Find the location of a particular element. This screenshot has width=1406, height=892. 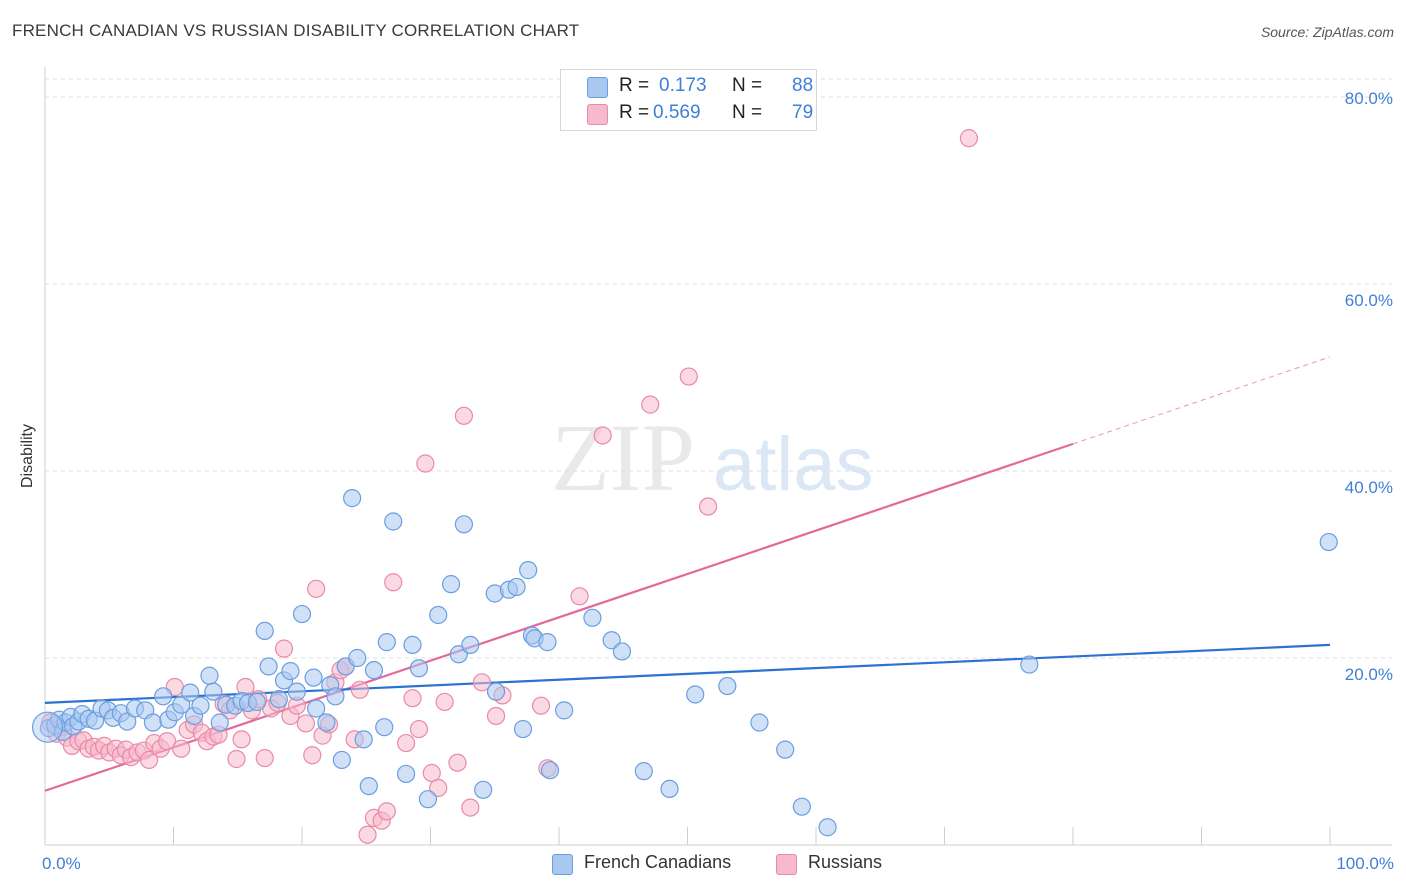

bottom-legend-label: Russians is located at coordinates (845, 862).